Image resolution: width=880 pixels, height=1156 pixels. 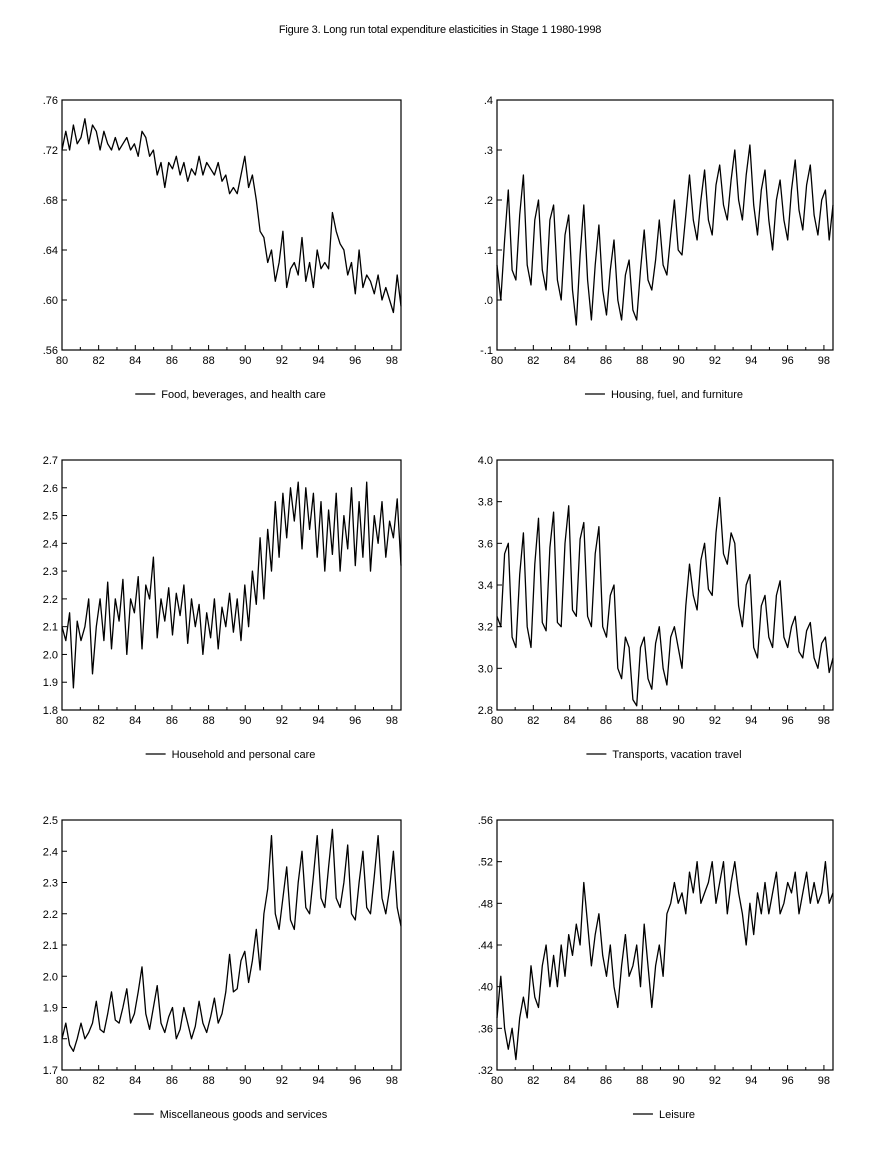 What do you see at coordinates (488, 301) in the screenshot?
I see `y-tick-label: .0` at bounding box center [488, 301].